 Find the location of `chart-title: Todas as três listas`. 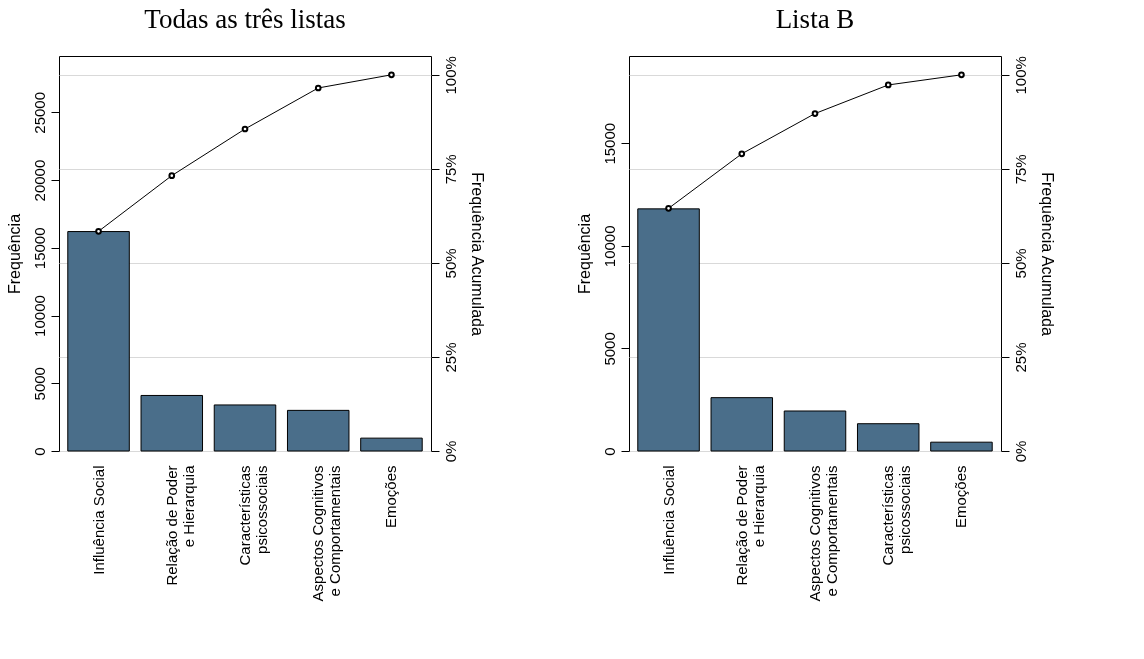

chart-title: Todas as três listas is located at coordinates (245, 18).